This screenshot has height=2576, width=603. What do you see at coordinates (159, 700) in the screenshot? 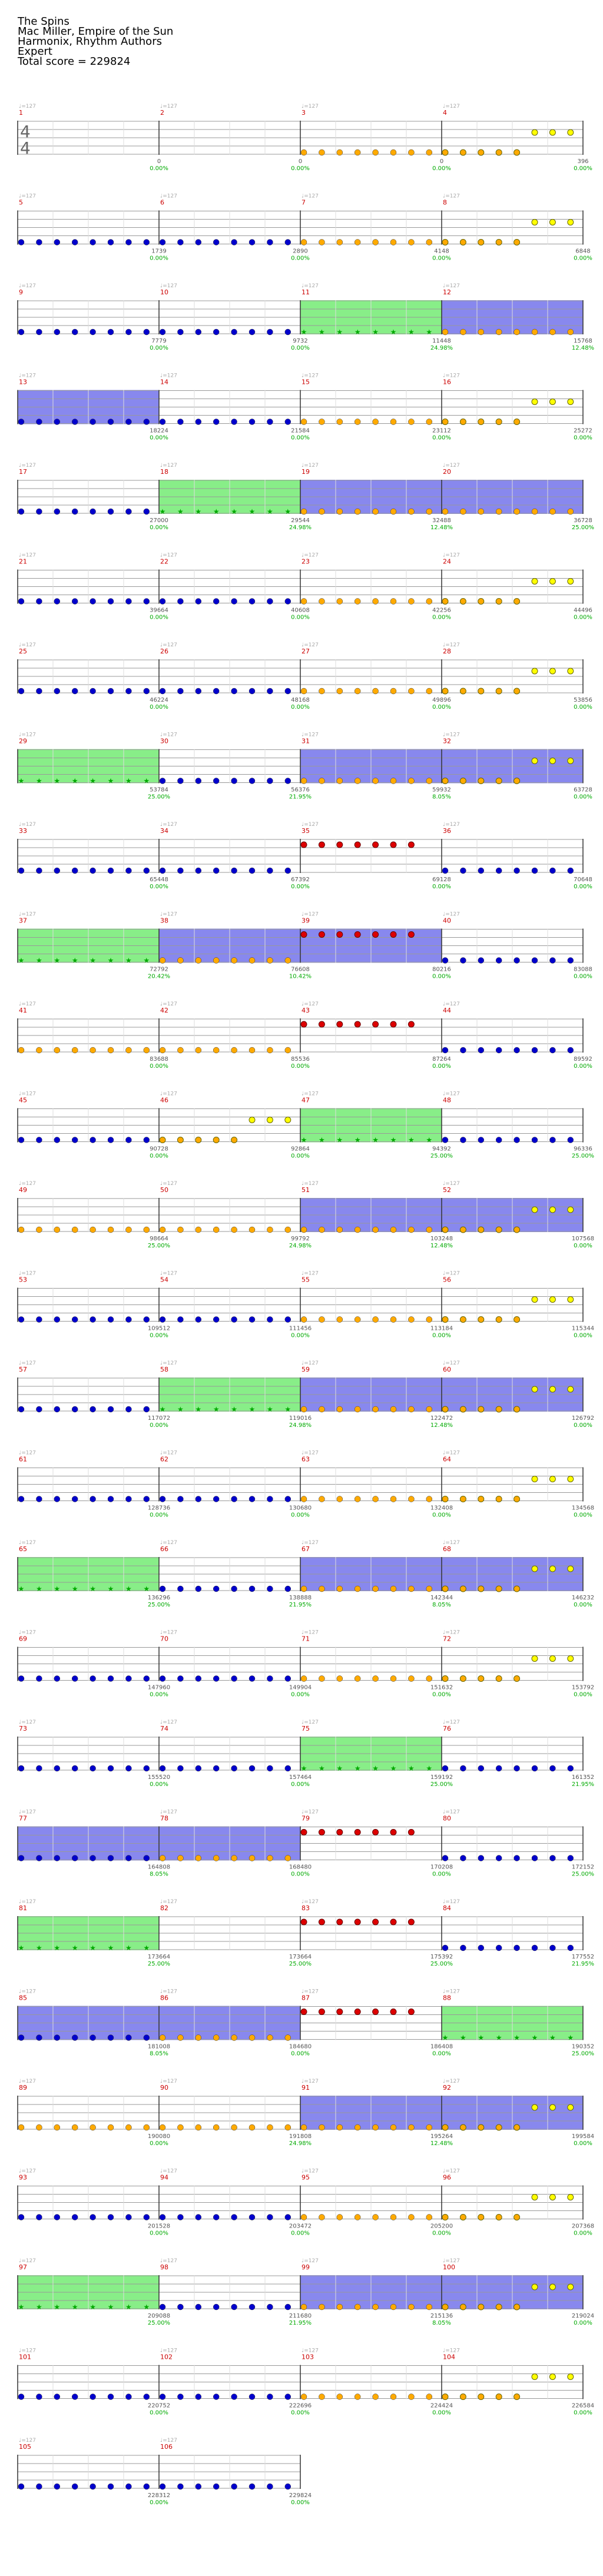
I see `measure-score: 46224` at bounding box center [159, 700].